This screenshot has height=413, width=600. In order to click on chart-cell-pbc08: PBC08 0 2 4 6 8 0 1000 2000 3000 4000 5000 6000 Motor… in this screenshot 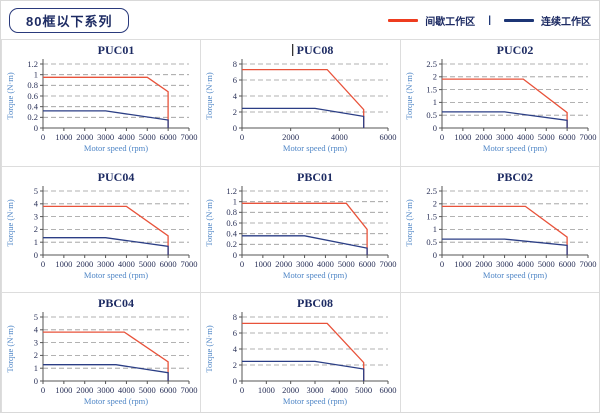, I will do `click(301, 352)`.